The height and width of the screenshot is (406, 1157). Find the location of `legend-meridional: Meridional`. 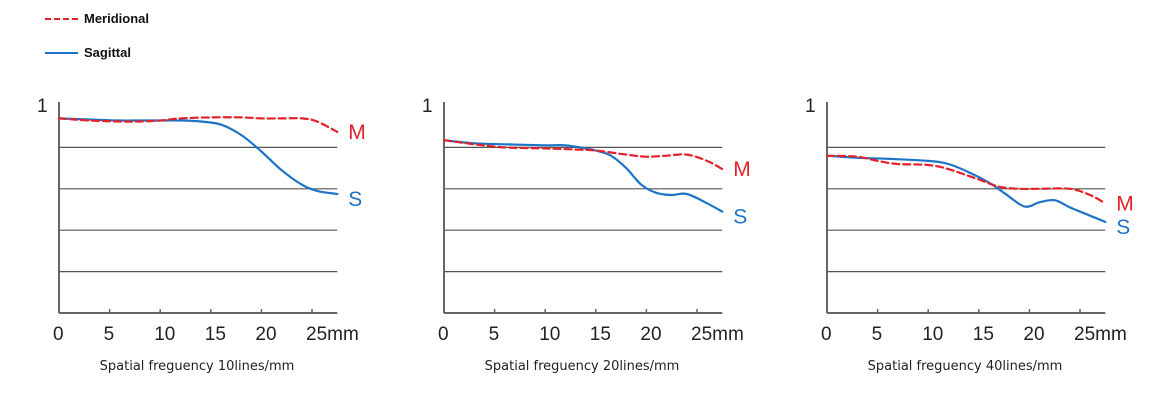

legend-meridional: Meridional is located at coordinates (97, 18).